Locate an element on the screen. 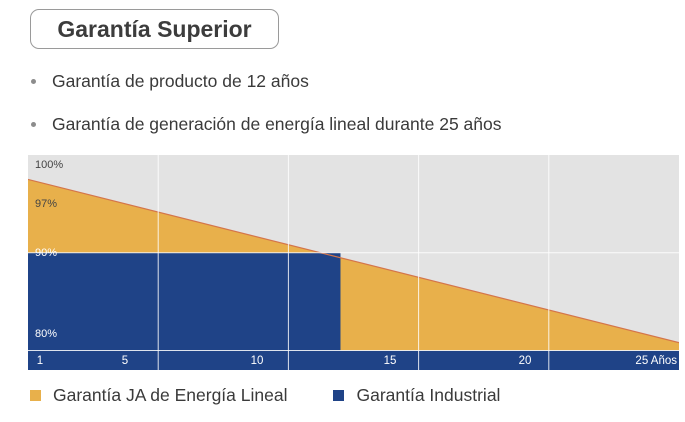 The height and width of the screenshot is (422, 685). x-tick-label: 1 is located at coordinates (40, 361).